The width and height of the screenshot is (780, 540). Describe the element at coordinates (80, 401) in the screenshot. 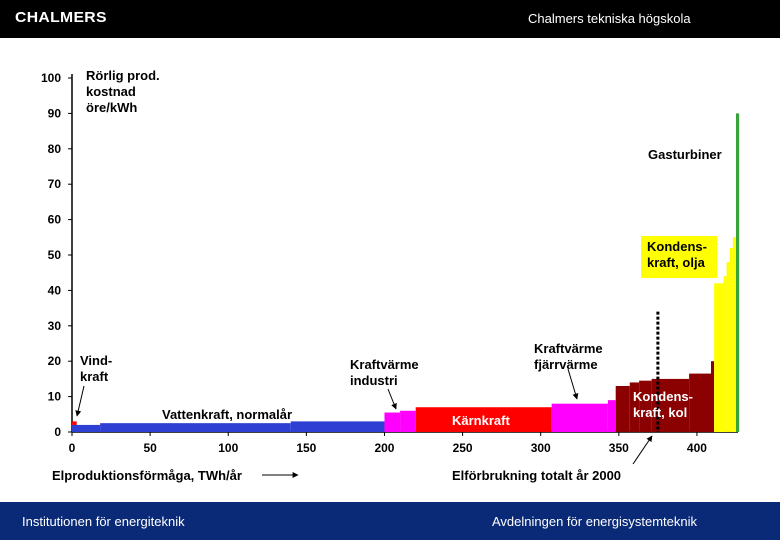

I see `vind-pointer-arrow` at that location.